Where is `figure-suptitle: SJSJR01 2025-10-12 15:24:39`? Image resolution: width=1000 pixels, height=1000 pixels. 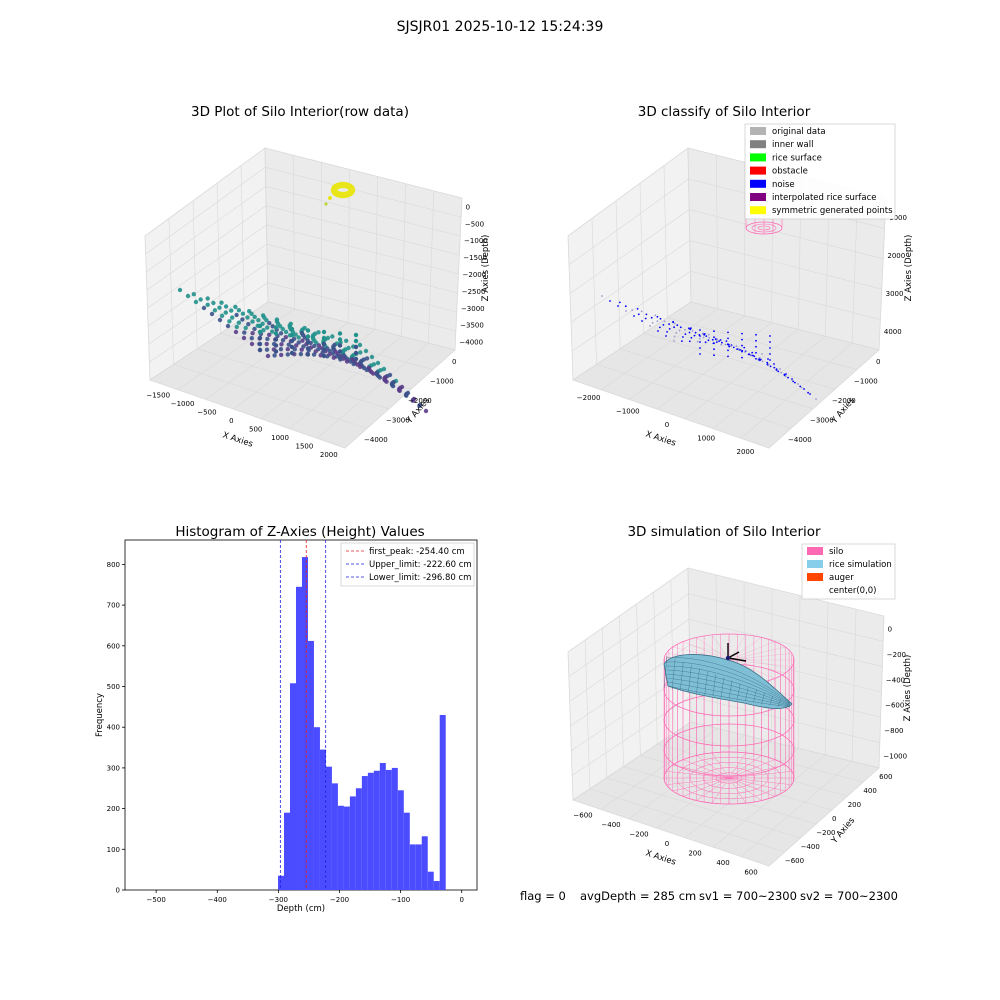
figure-suptitle: SJSJR01 2025-10-12 15:24:39 is located at coordinates (500, 27).